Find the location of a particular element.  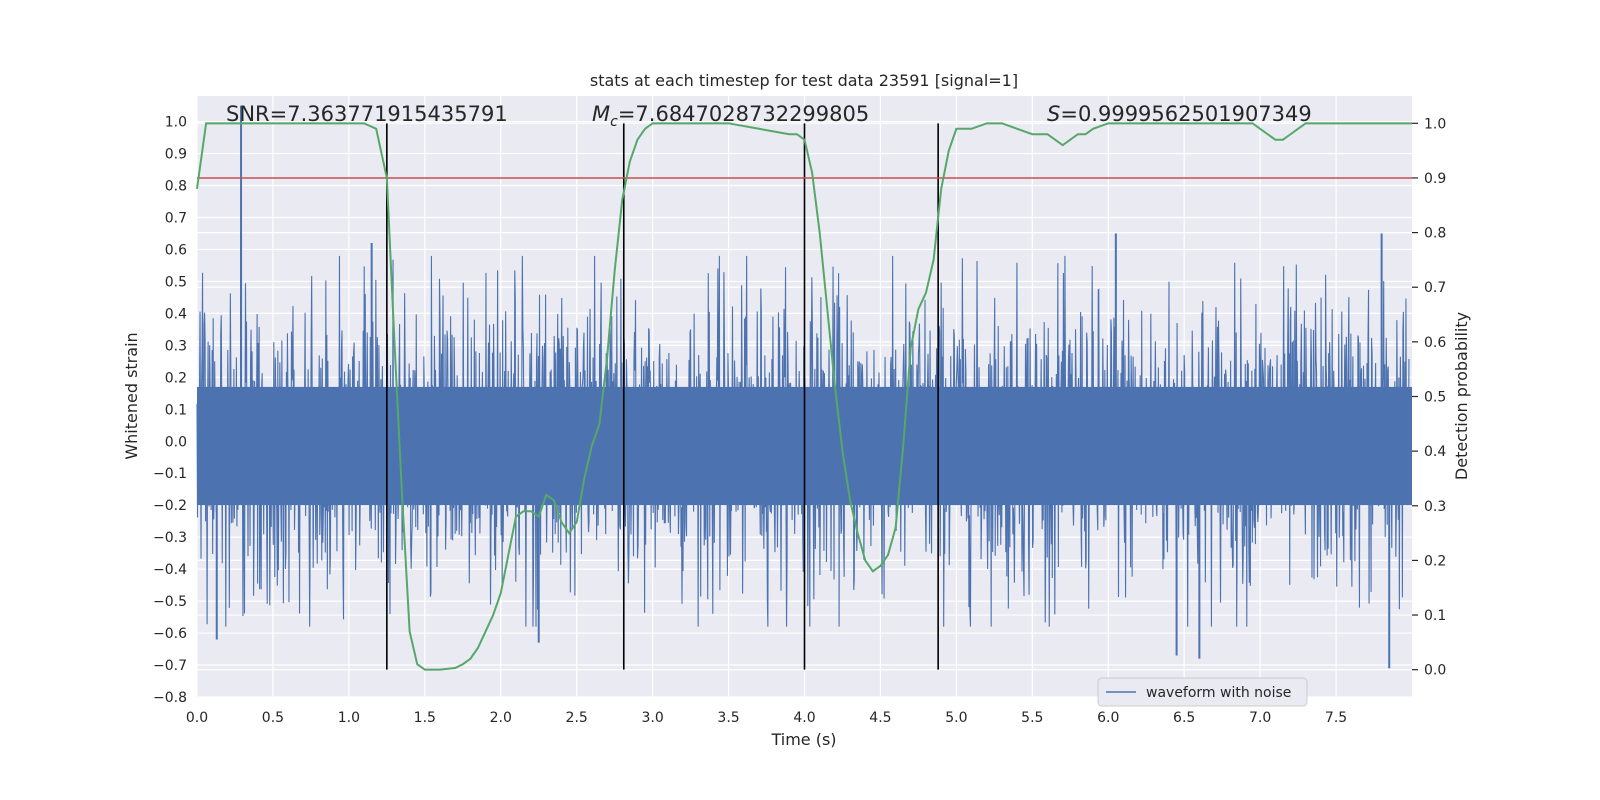

left-y-tick-label: 0.2 is located at coordinates (176, 378).